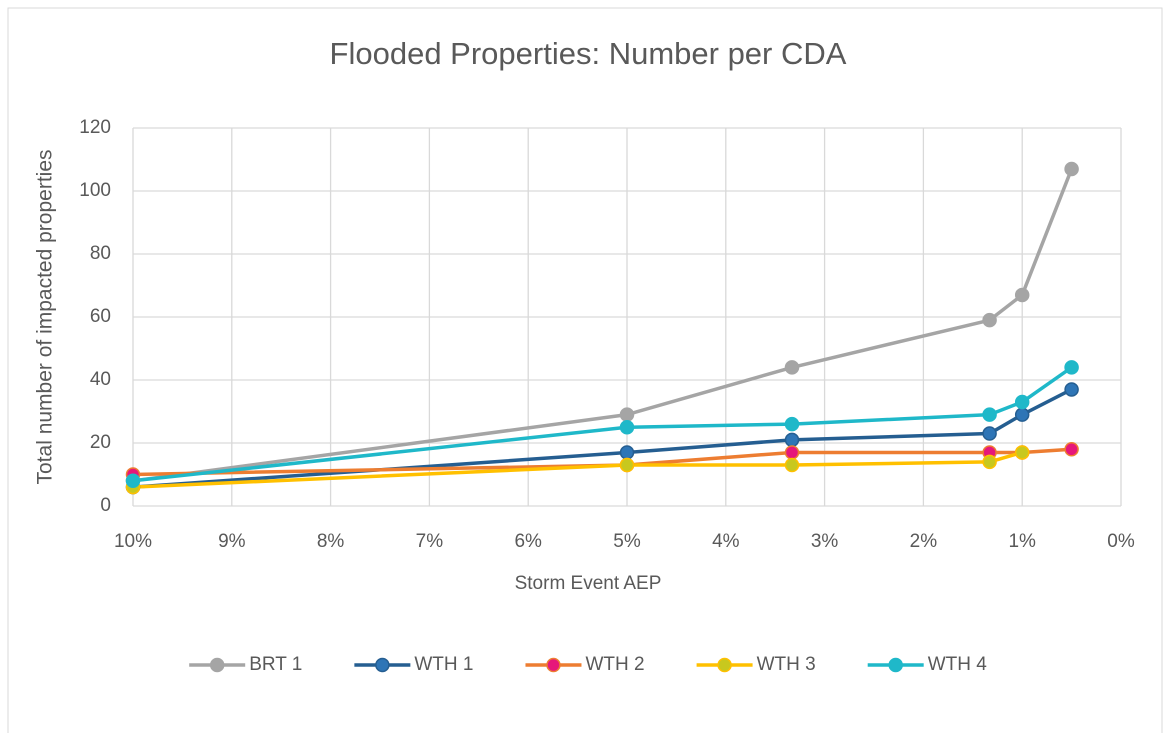  What do you see at coordinates (924, 541) in the screenshot?
I see `x-tick-label: 2%` at bounding box center [924, 541].